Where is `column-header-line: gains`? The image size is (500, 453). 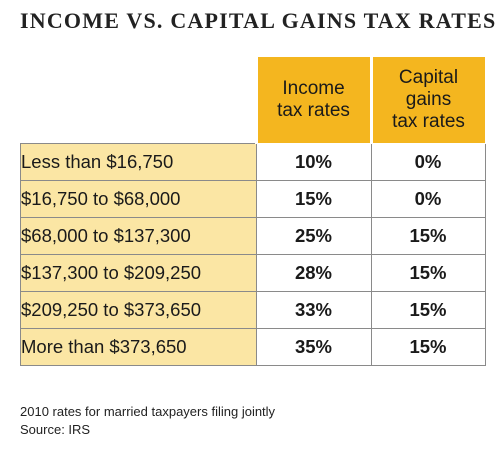 column-header-line: gains is located at coordinates (428, 99).